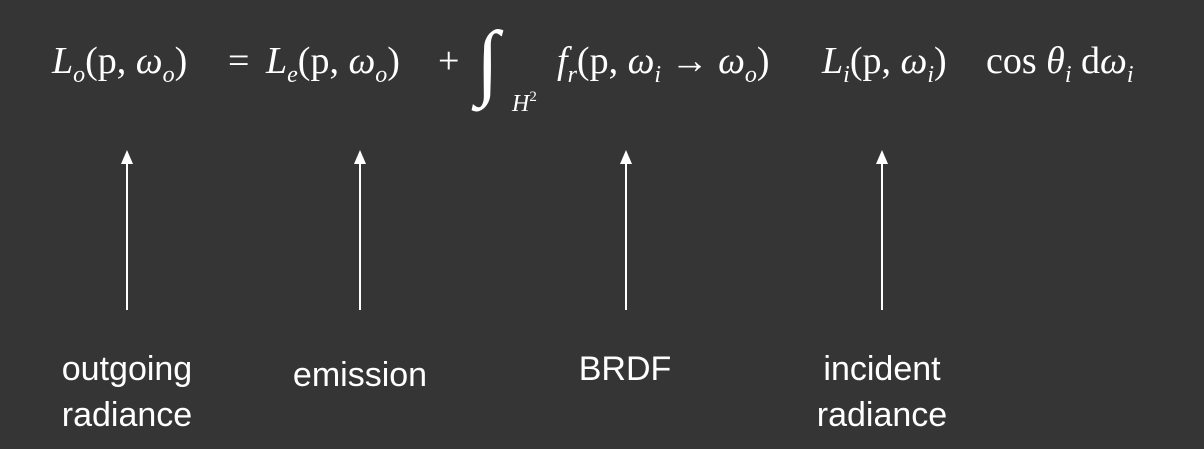  What do you see at coordinates (127, 369) in the screenshot?
I see `label-outgoing-radiance-line1: outgoing` at bounding box center [127, 369].